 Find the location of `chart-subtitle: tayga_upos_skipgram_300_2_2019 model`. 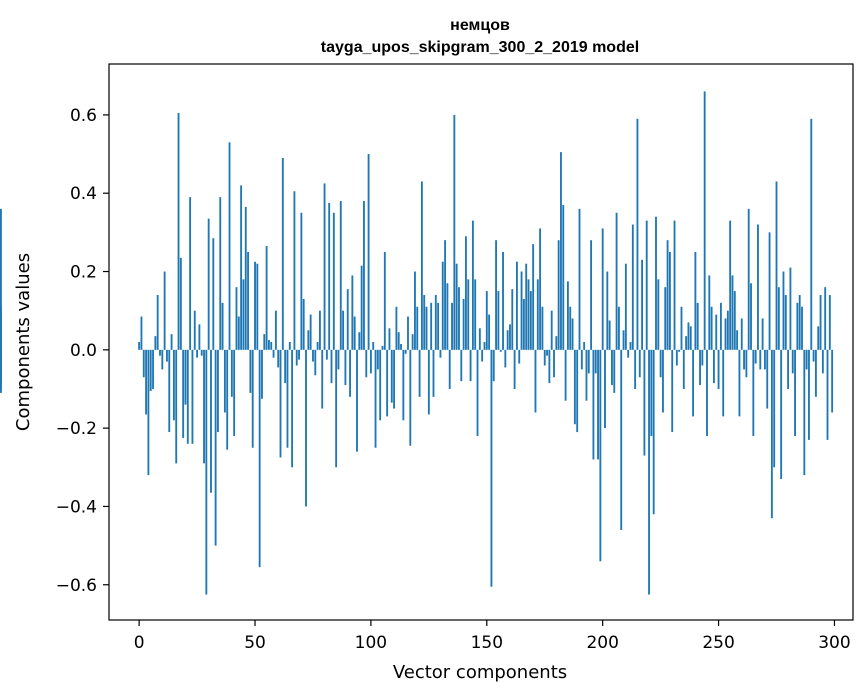

chart-subtitle: tayga_upos_skipgram_300_2_2019 model is located at coordinates (480, 47).